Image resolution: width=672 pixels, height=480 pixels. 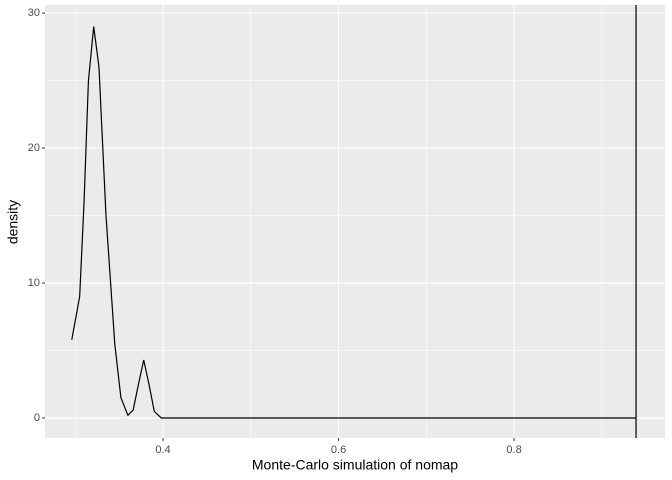 I want to click on y-tick-label: 10, so click(x=34, y=283).